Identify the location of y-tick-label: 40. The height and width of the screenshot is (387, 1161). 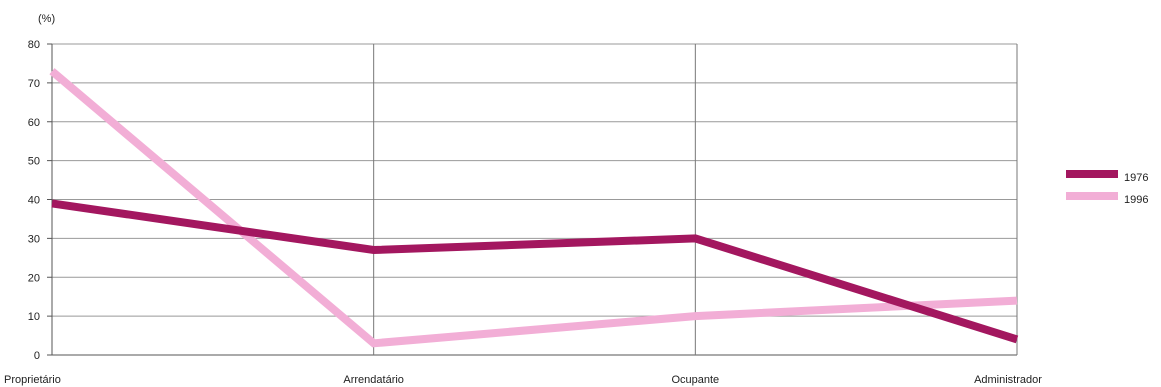
(34, 201).